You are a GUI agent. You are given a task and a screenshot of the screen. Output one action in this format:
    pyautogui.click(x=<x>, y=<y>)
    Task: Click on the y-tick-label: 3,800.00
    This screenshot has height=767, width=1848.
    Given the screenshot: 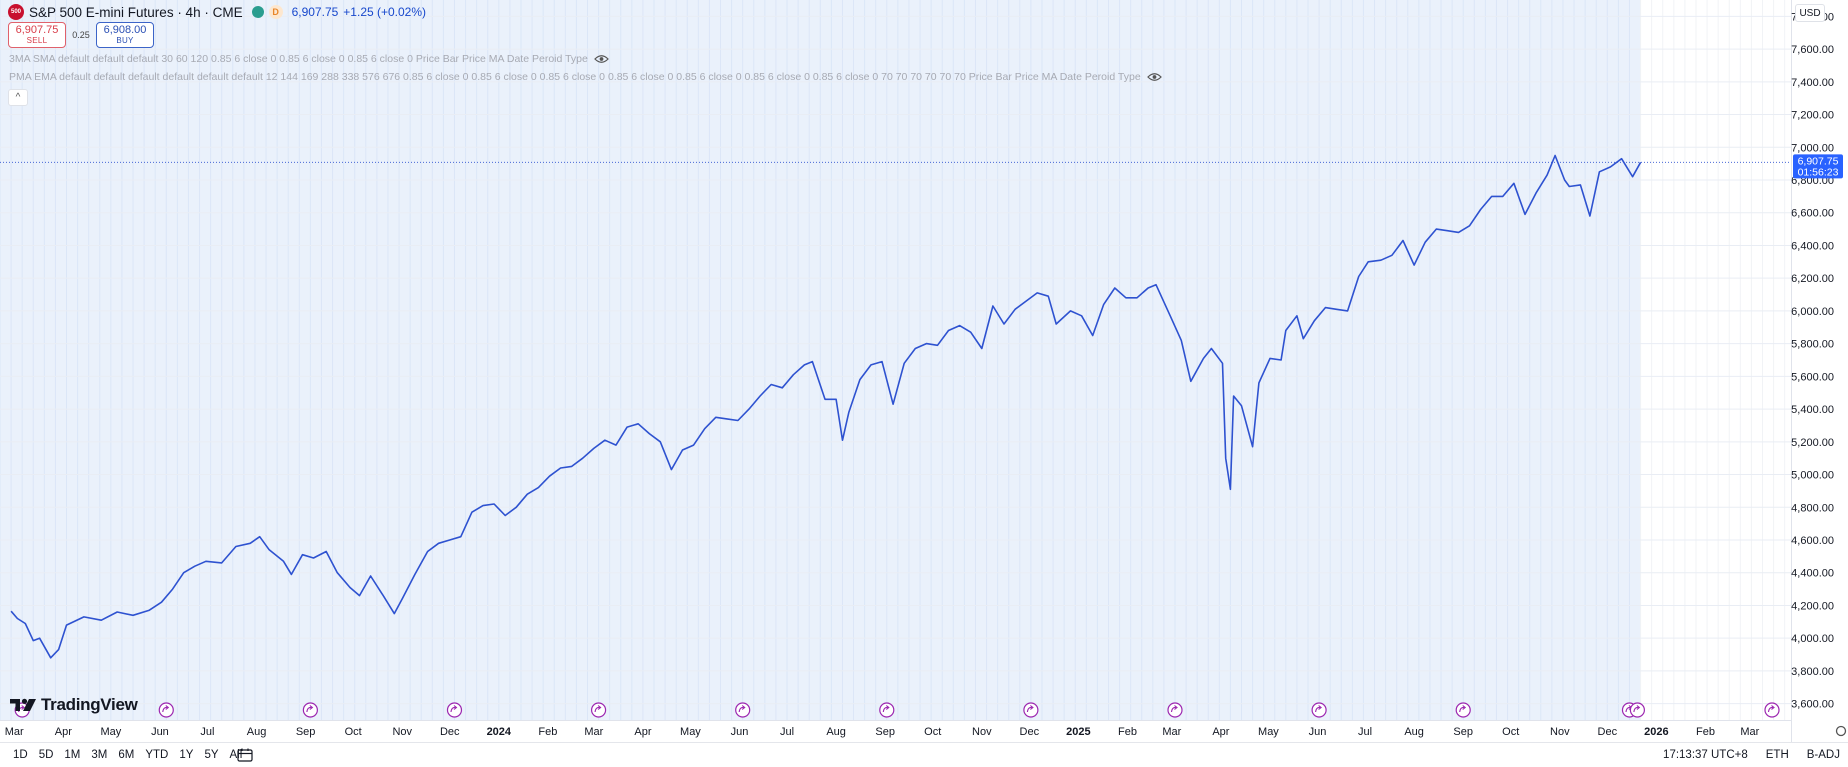 What is the action you would take?
    pyautogui.click(x=1812, y=672)
    